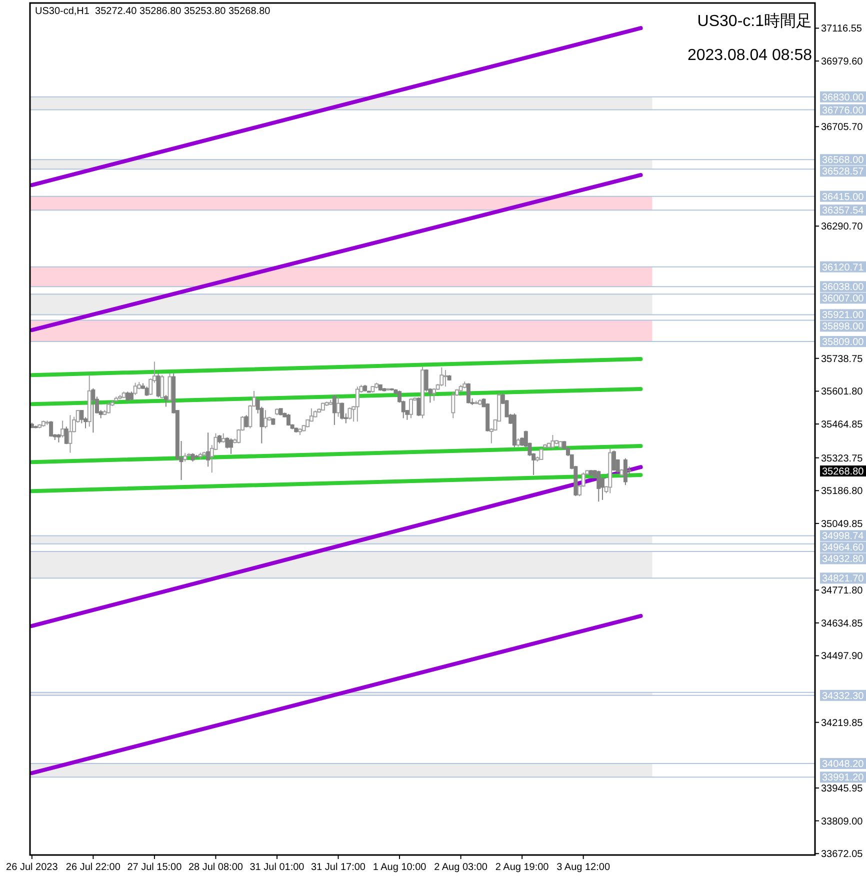 The image size is (866, 876). Describe the element at coordinates (461, 867) in the screenshot. I see `x-tick-label: 2 Aug 03:00` at that location.